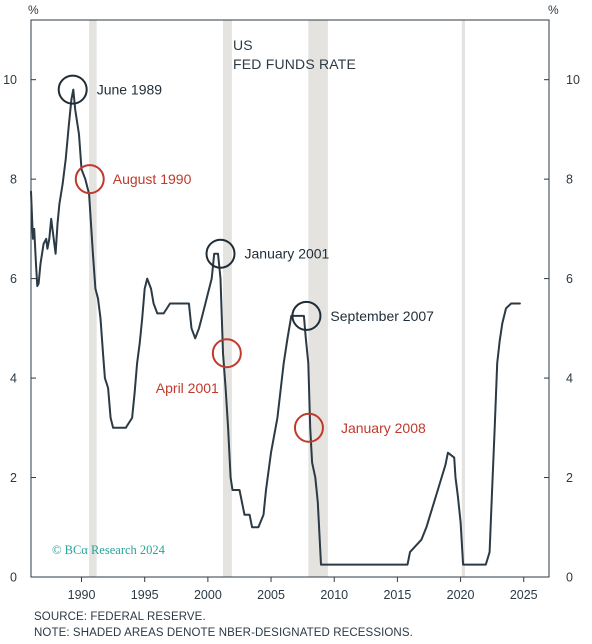 This screenshot has width=592, height=644. What do you see at coordinates (13, 180) in the screenshot?
I see `y-tick-label-left: 8` at bounding box center [13, 180].